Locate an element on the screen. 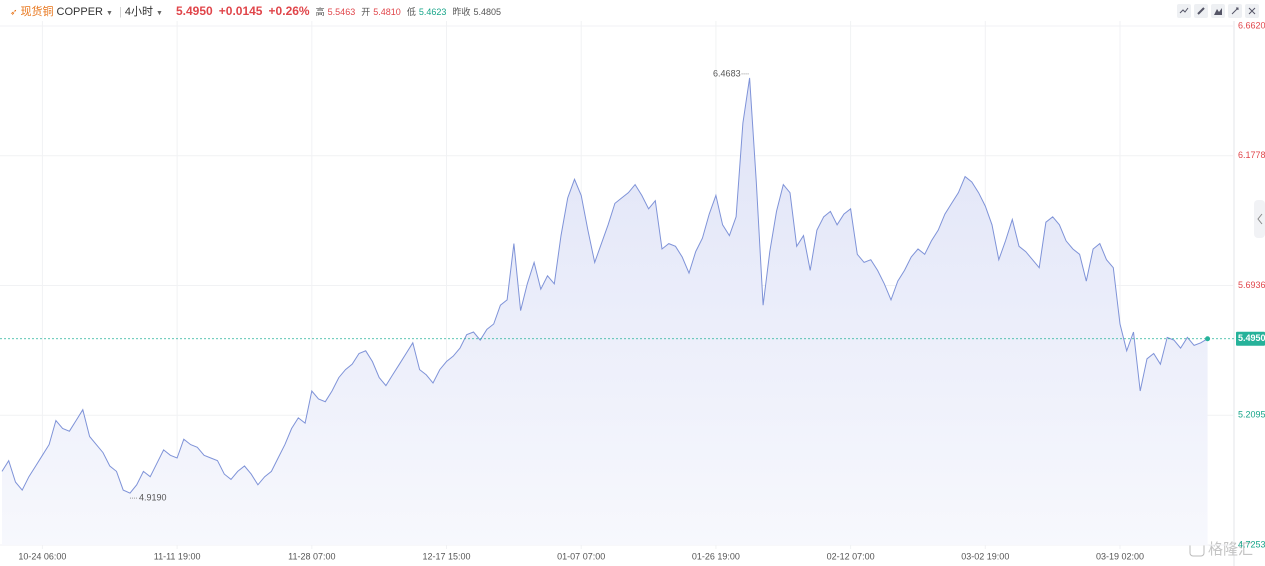 The width and height of the screenshot is (1265, 566). x-tick-label: 11-11 19:00 is located at coordinates (177, 556).